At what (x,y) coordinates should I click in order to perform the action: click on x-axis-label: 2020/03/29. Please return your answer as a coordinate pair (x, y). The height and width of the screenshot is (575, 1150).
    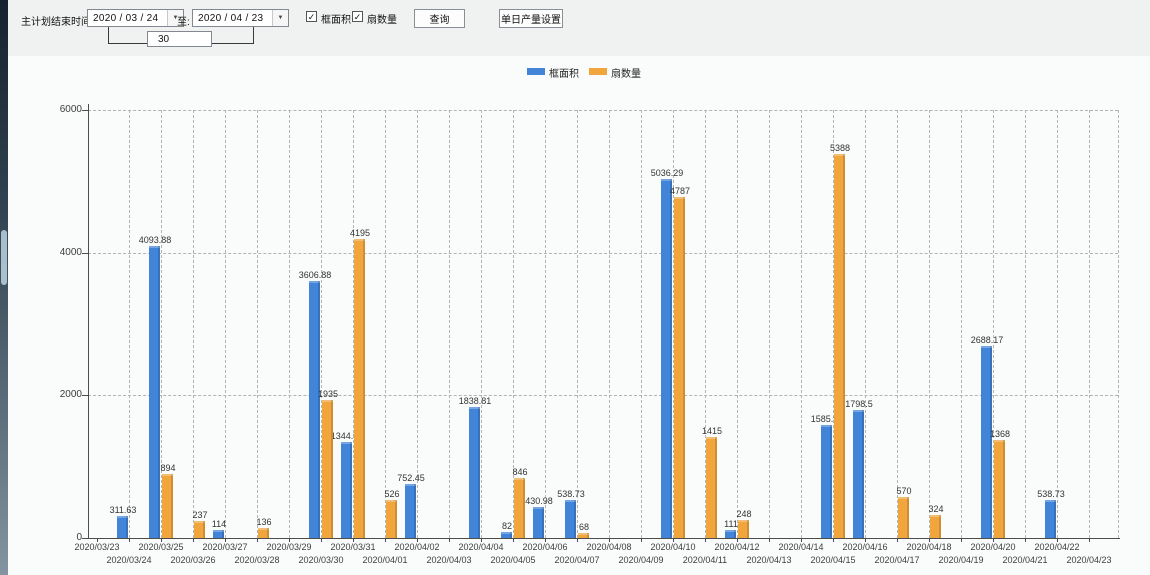
    Looking at the image, I should click on (289, 547).